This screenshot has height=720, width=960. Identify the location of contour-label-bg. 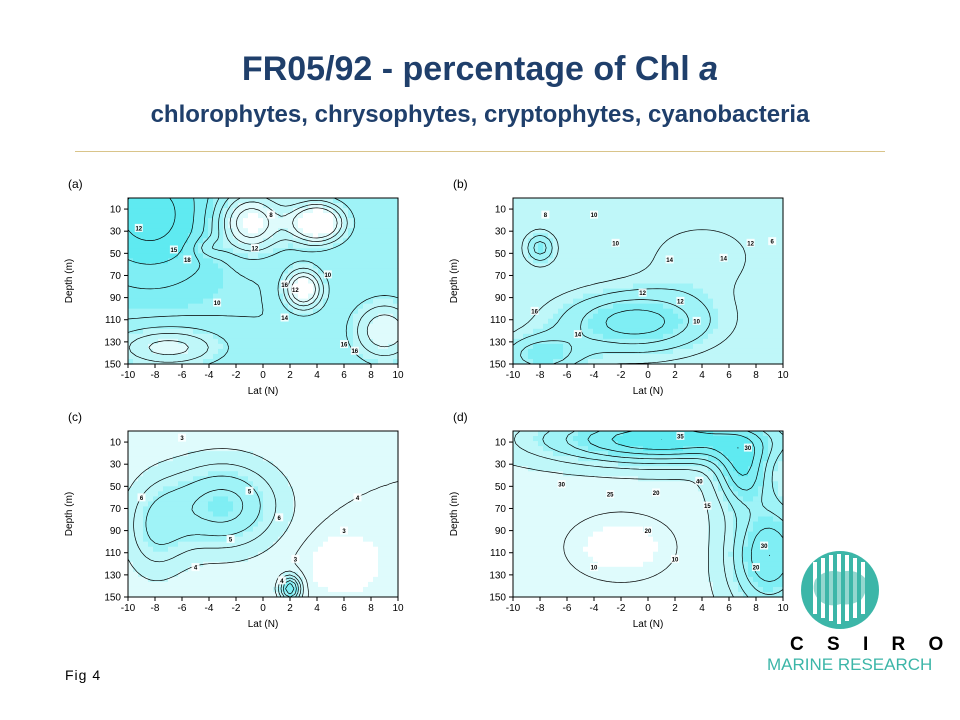
(173, 249).